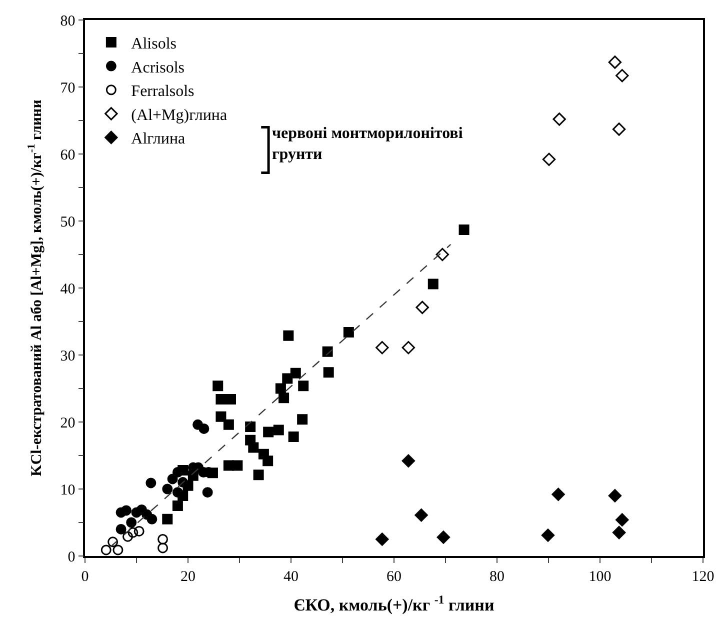 This screenshot has height=626, width=726. Describe the element at coordinates (158, 139) in the screenshot. I see `legend-label: Alглина` at that location.